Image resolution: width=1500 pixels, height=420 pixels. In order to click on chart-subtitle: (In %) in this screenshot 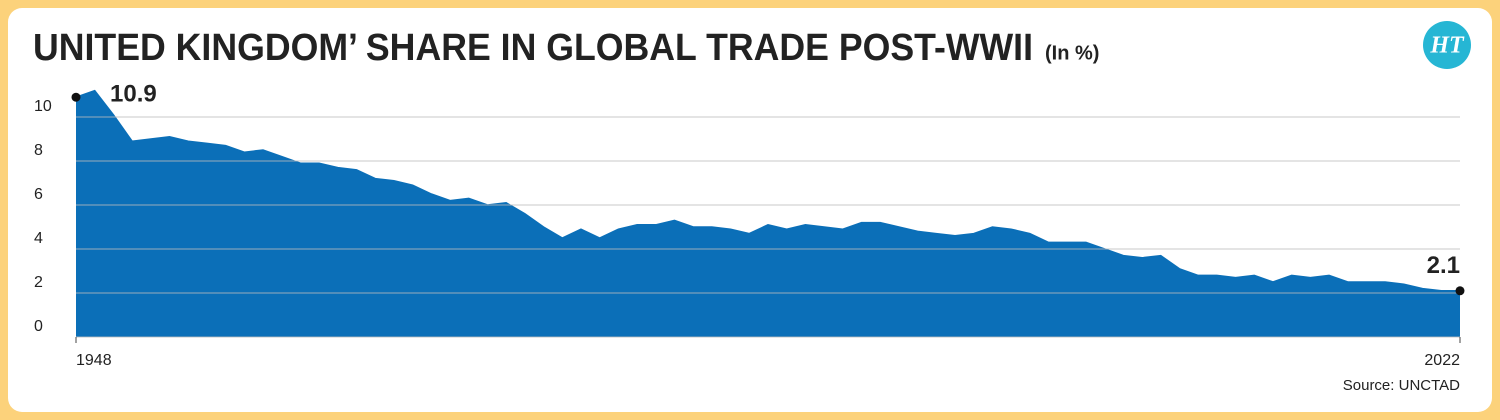, I will do `click(1072, 53)`.